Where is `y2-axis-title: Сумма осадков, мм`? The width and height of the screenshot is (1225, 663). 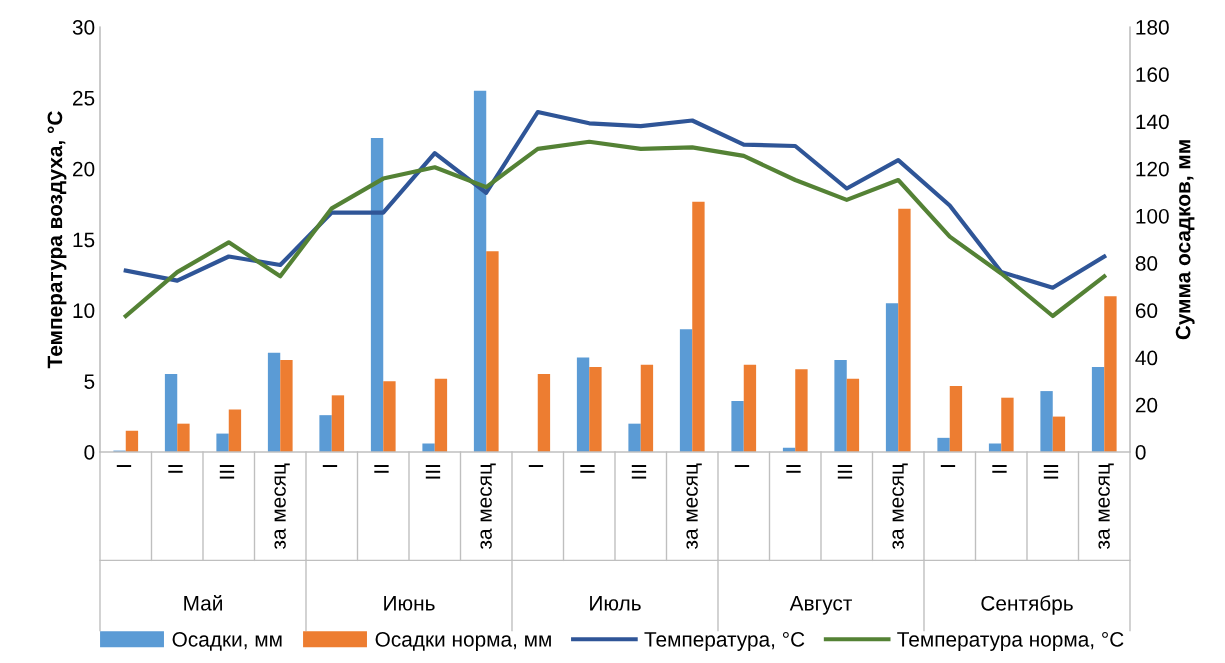
y2-axis-title: Сумма осадков, мм is located at coordinates (1185, 240).